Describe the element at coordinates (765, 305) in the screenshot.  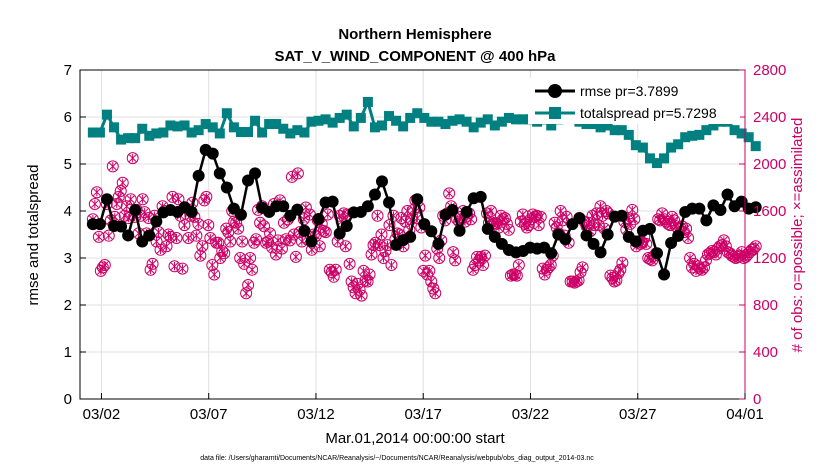
I see `y-tick-label-right: 800` at that location.